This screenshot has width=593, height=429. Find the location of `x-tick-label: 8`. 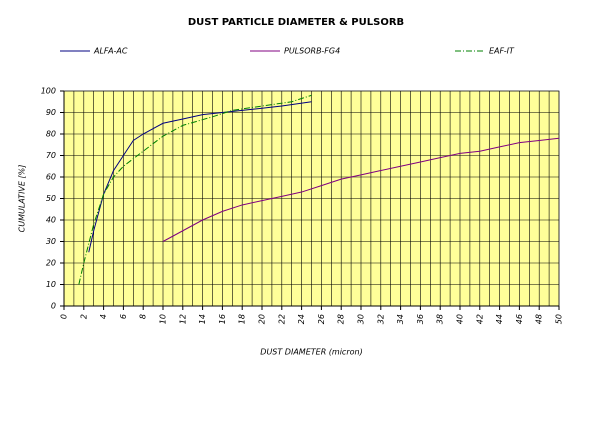

x-tick-label: 8 is located at coordinates (143, 316).